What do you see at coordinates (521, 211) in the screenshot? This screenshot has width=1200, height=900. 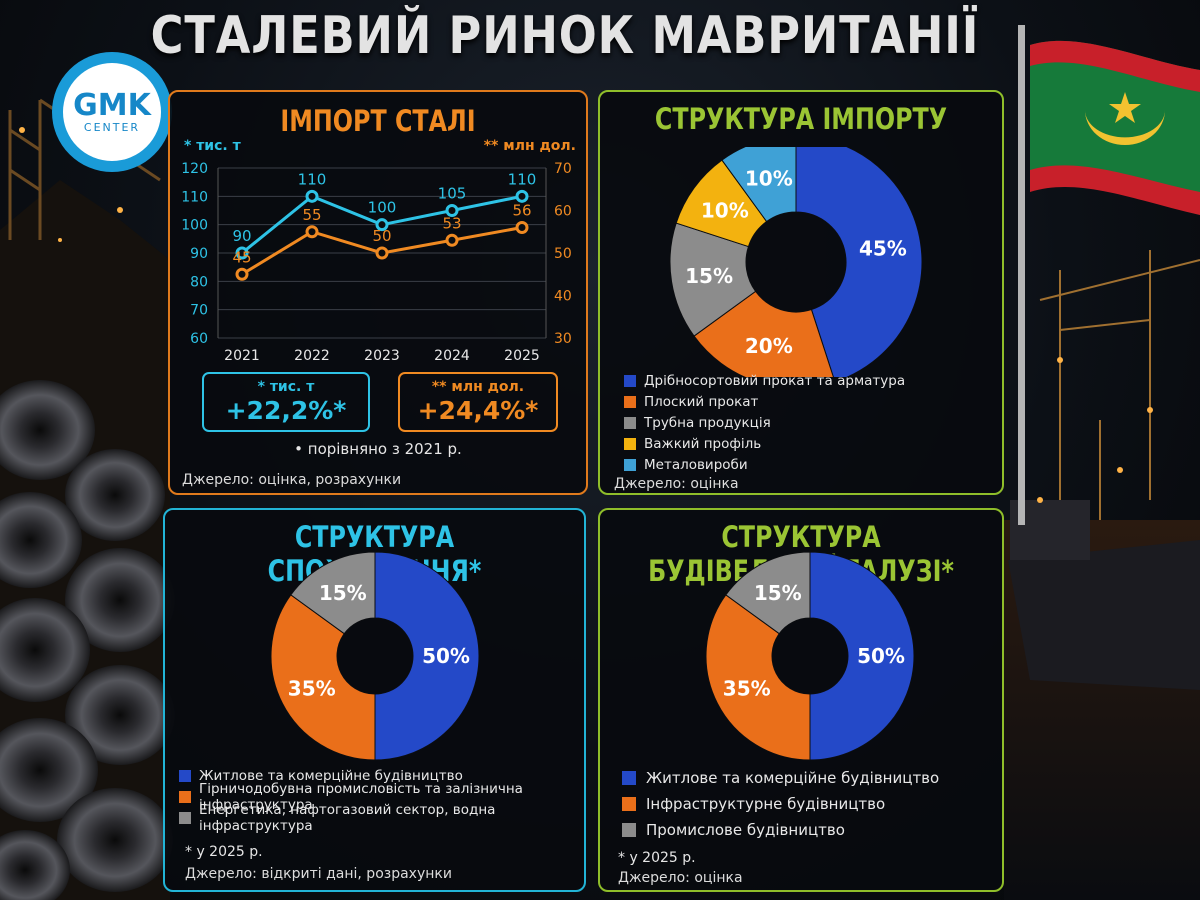 I see `data-label: 56` at bounding box center [521, 211].